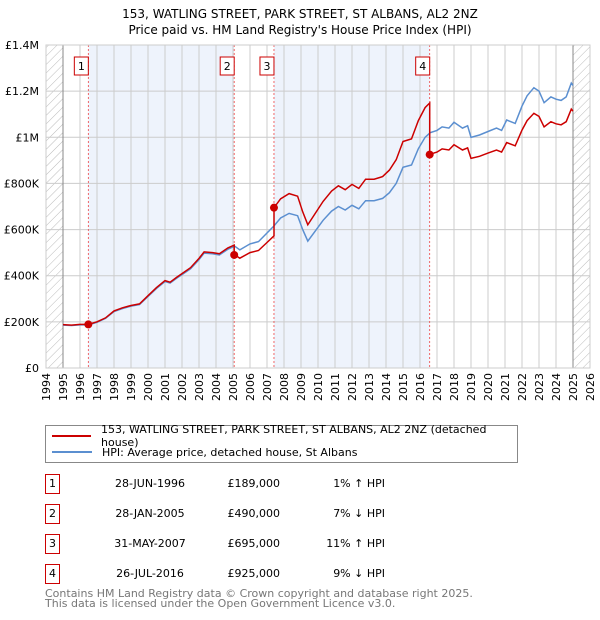 The width and height of the screenshot is (600, 620). I want to click on x-tick-label: 2013, so click(369, 387).